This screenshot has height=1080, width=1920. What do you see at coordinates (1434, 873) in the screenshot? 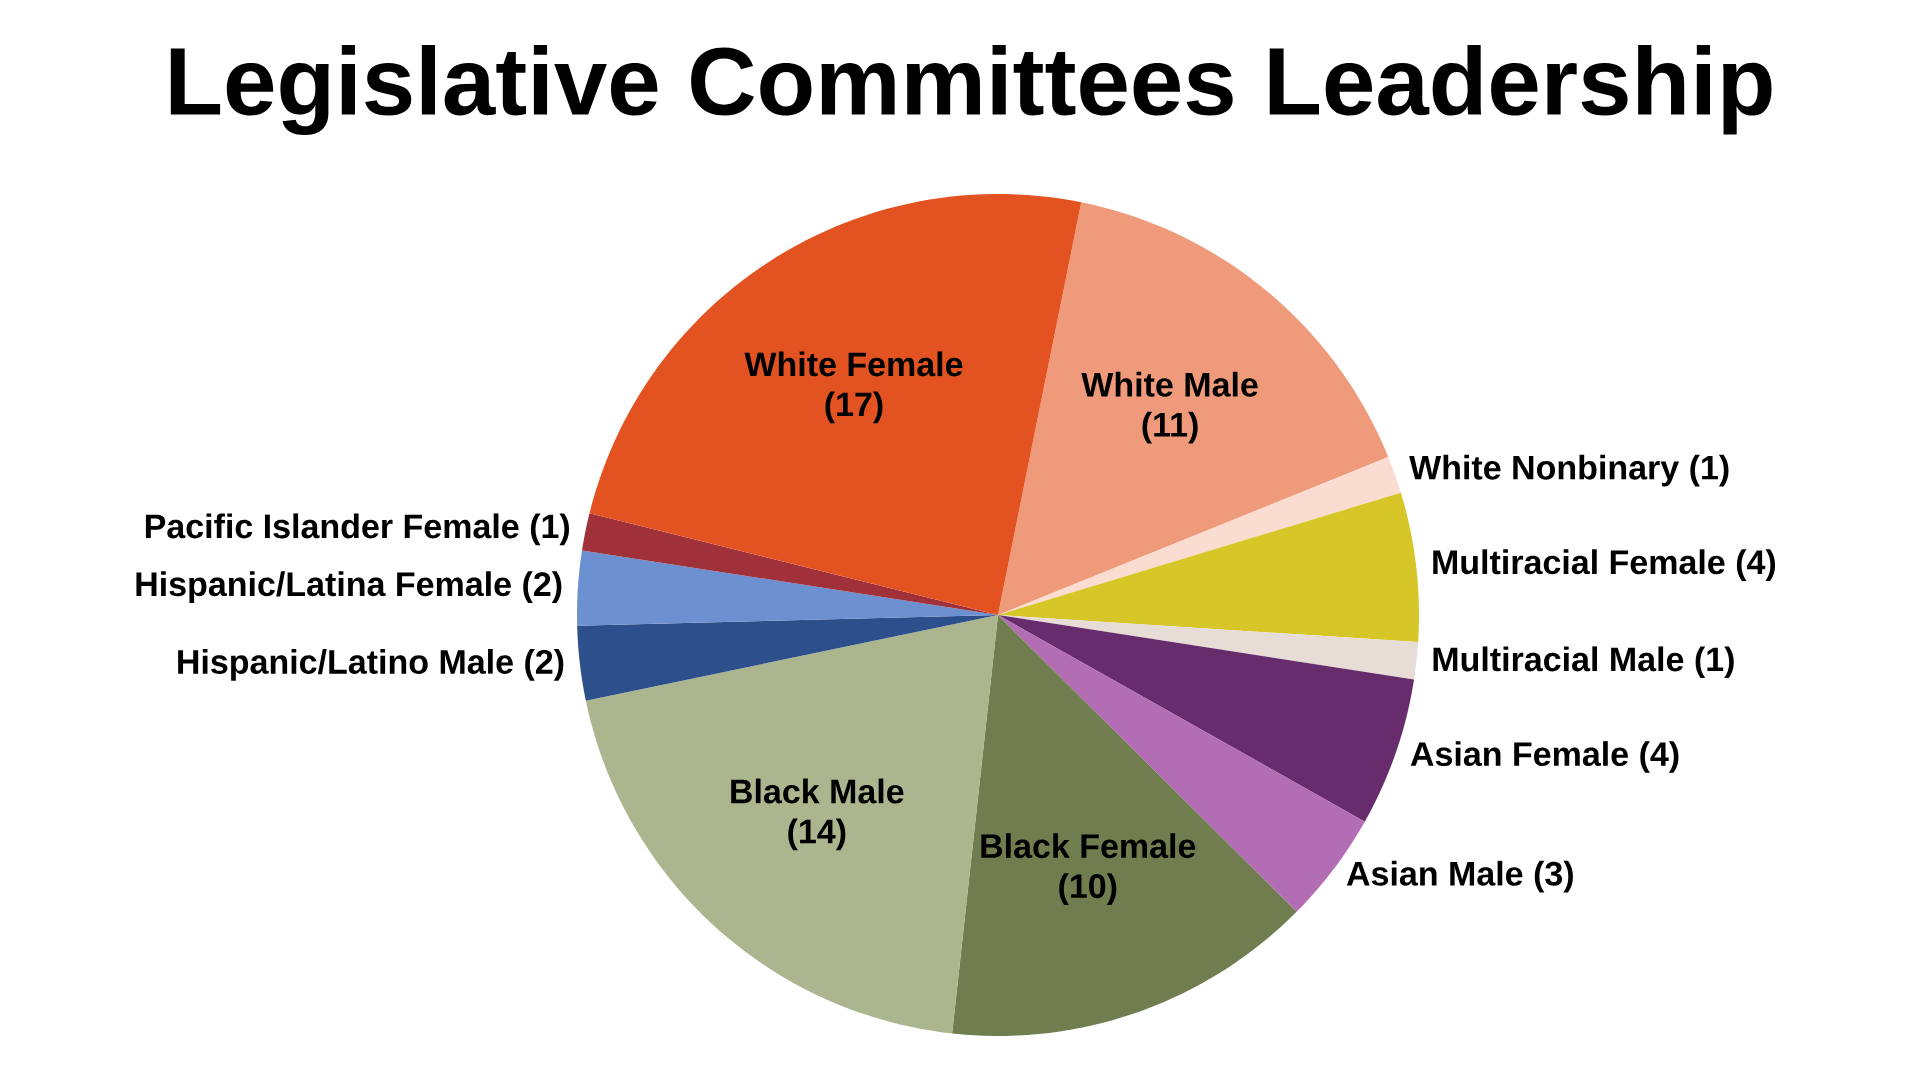
I see `slice-label: Asian Male` at bounding box center [1434, 873].